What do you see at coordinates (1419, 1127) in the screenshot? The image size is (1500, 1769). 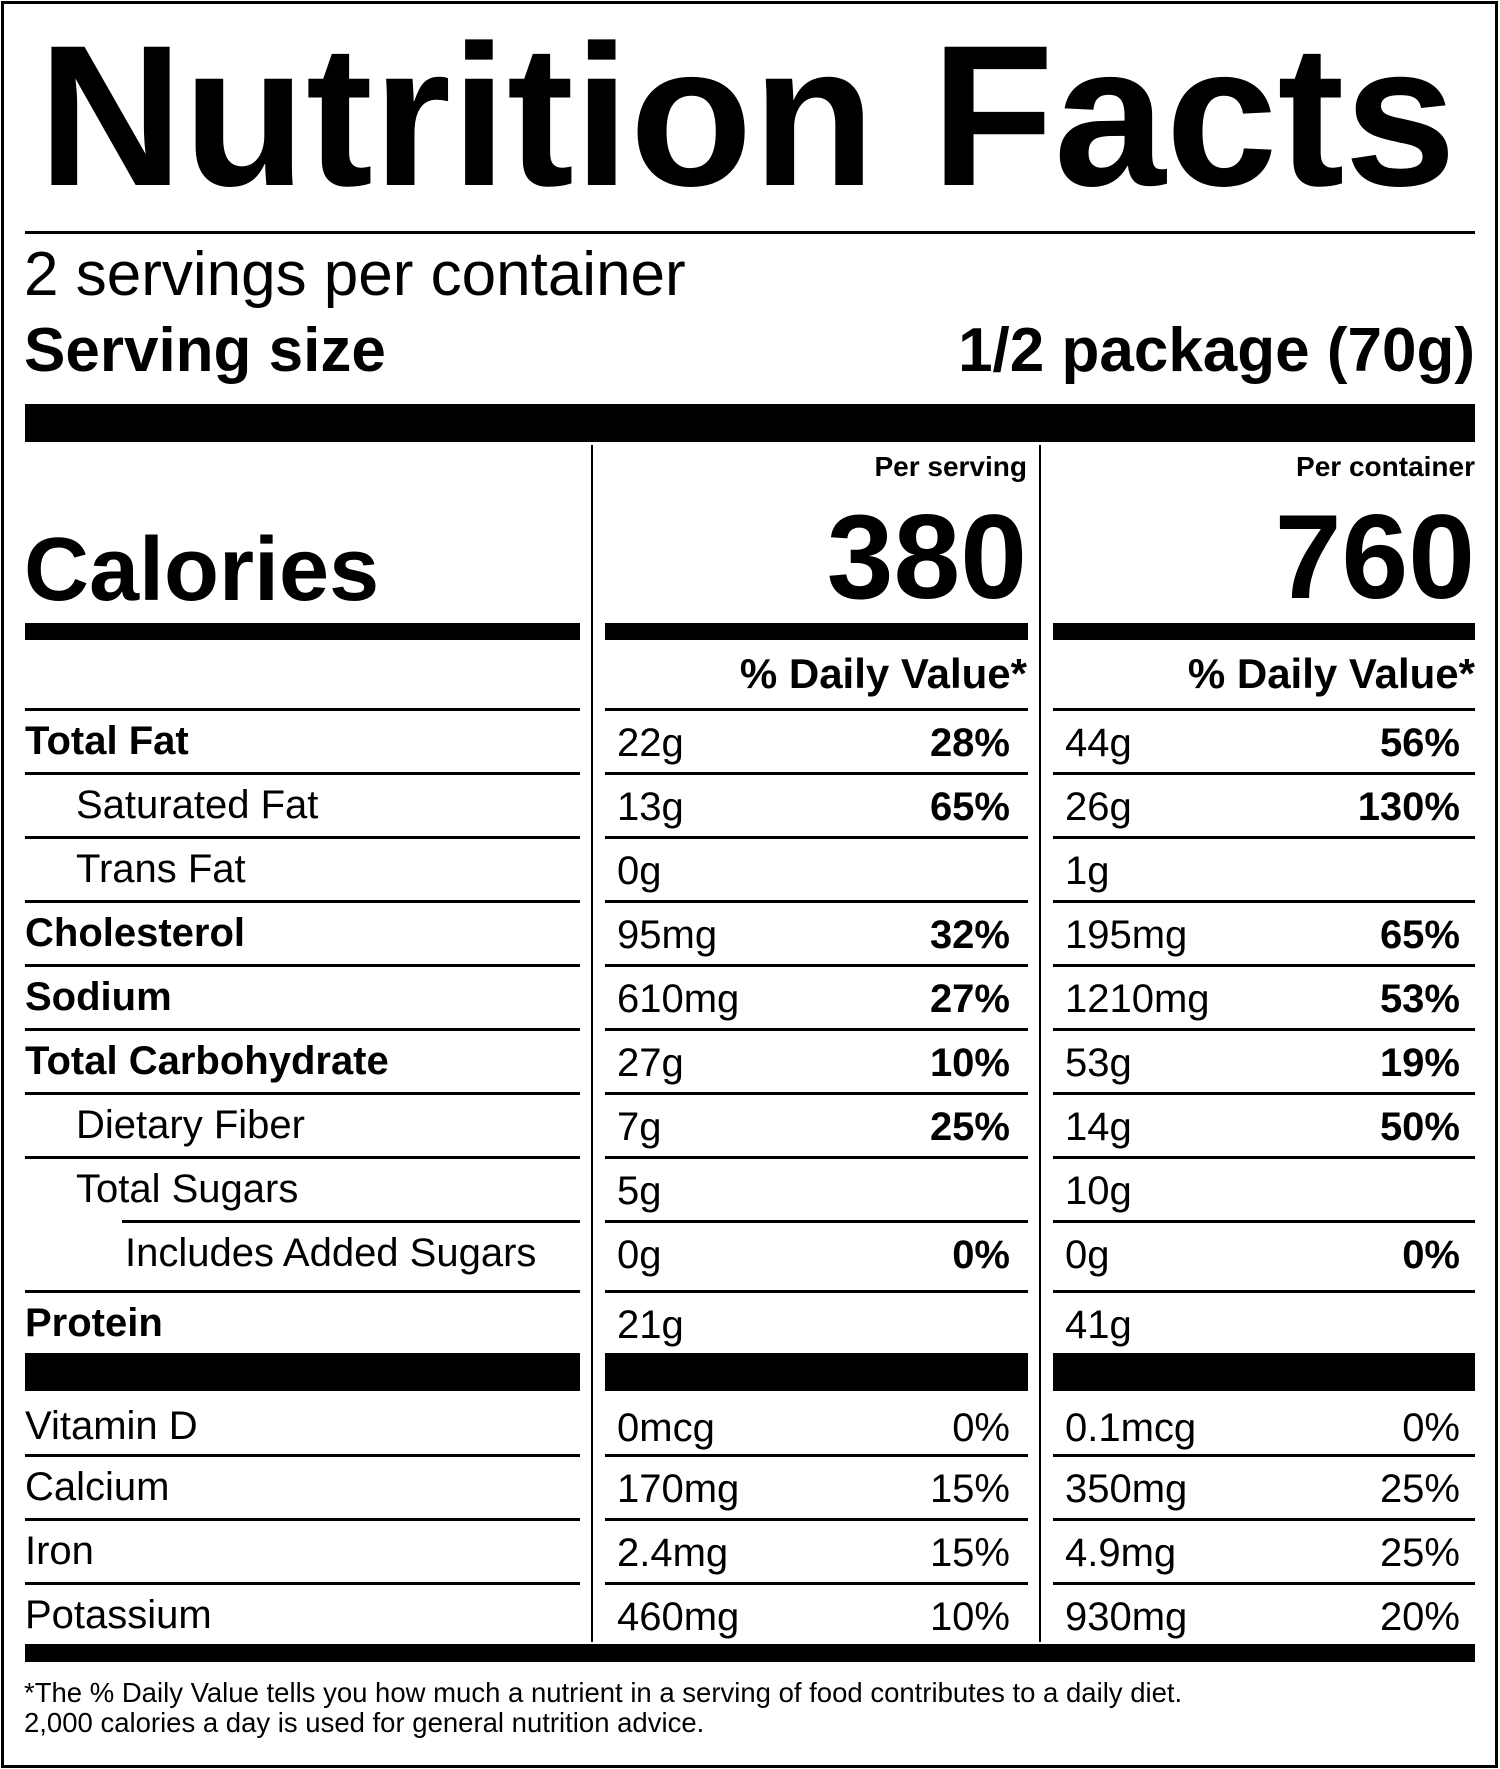 I see `container-daily-value: 50%` at bounding box center [1419, 1127].